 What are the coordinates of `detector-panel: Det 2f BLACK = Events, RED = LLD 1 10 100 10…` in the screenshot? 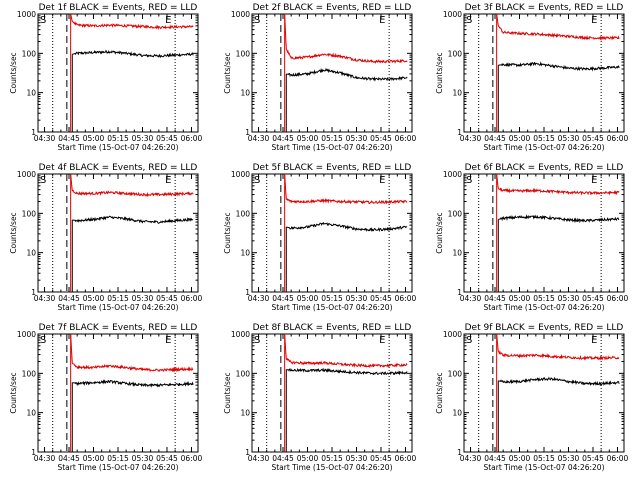 It's located at (319, 77).